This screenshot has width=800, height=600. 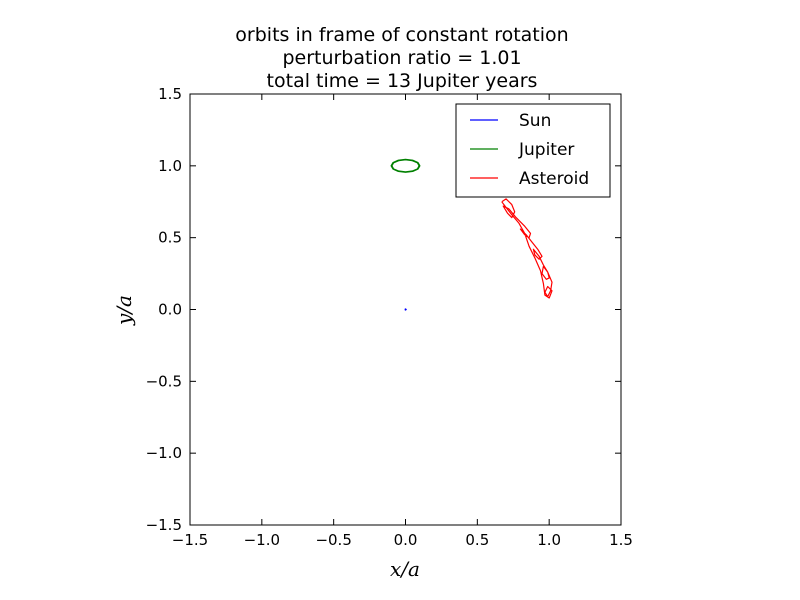 What do you see at coordinates (401, 35) in the screenshot?
I see `title-line-1: orbits in frame of constant rotation` at bounding box center [401, 35].